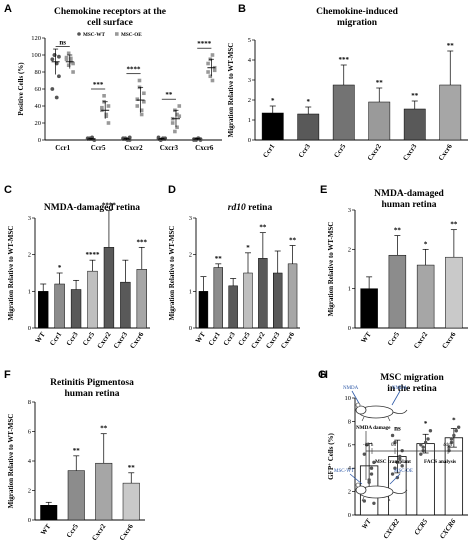 The image size is (474, 545). I want to click on x-tick-label: Cxcr3, so click(409, 152).